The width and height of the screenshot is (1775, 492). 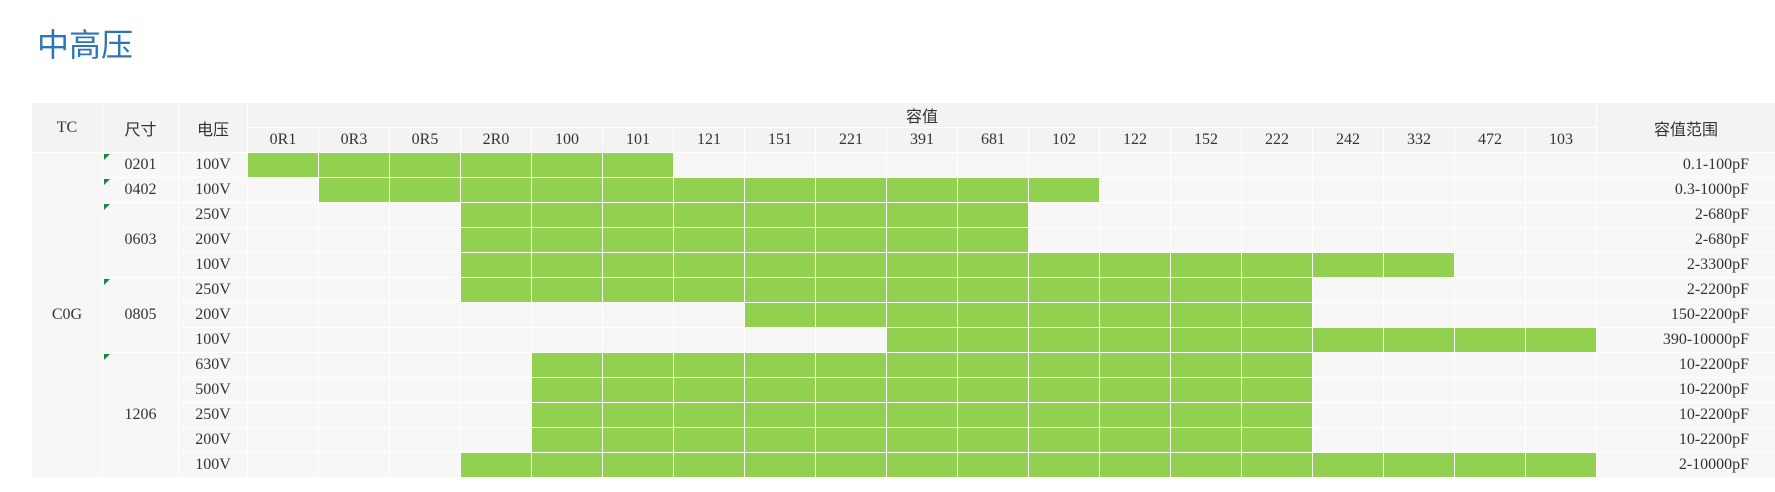 What do you see at coordinates (1685, 240) in the screenshot?
I see `range-cell: 2-680pF` at bounding box center [1685, 240].